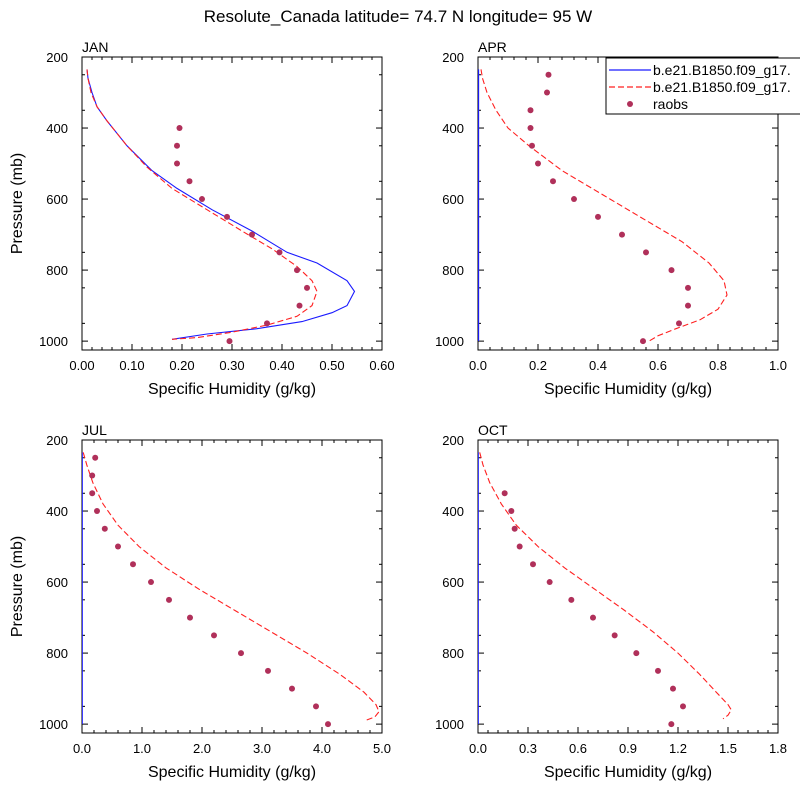 Image resolution: width=800 pixels, height=800 pixels. What do you see at coordinates (322, 748) in the screenshot?
I see `x-tick-label: 4.0` at bounding box center [322, 748].